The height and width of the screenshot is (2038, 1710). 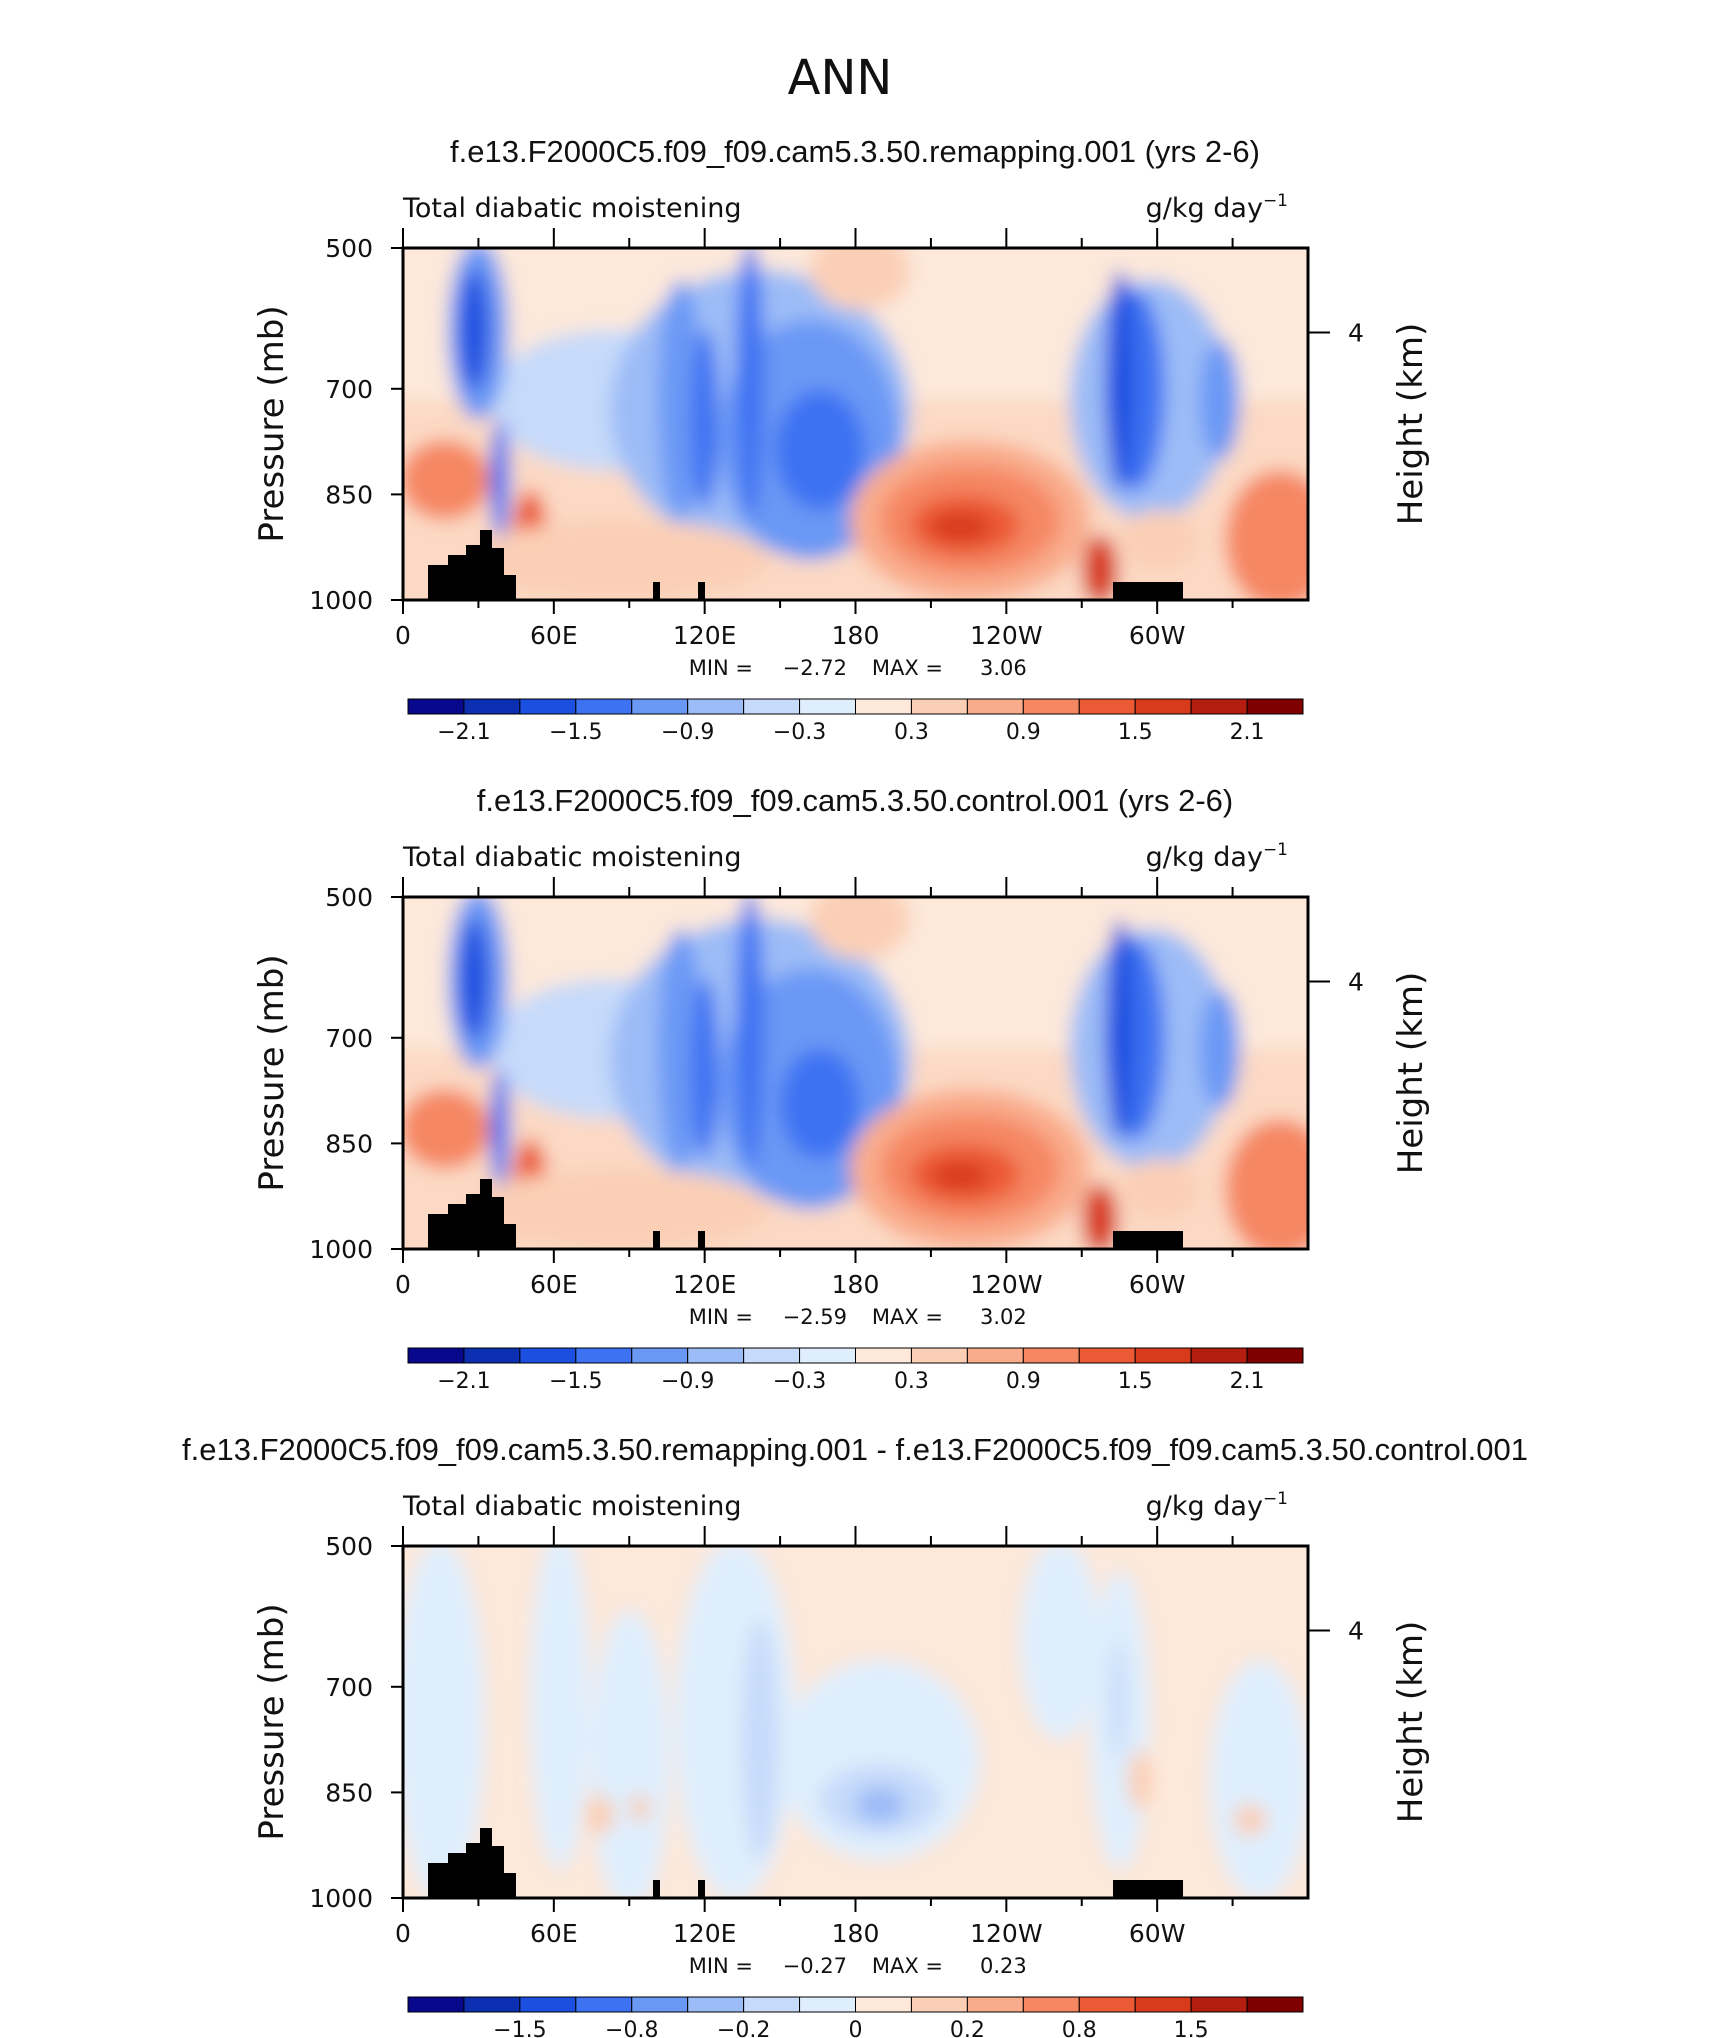 What do you see at coordinates (349, 1143) in the screenshot?
I see `ytick-label: 850` at bounding box center [349, 1143].